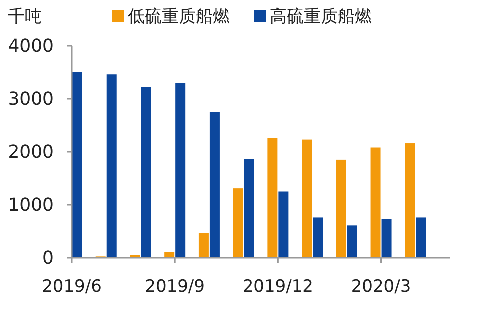  Describe the element at coordinates (321, 17) in the screenshot. I see `legend-label: 高硫重质船燃` at that location.